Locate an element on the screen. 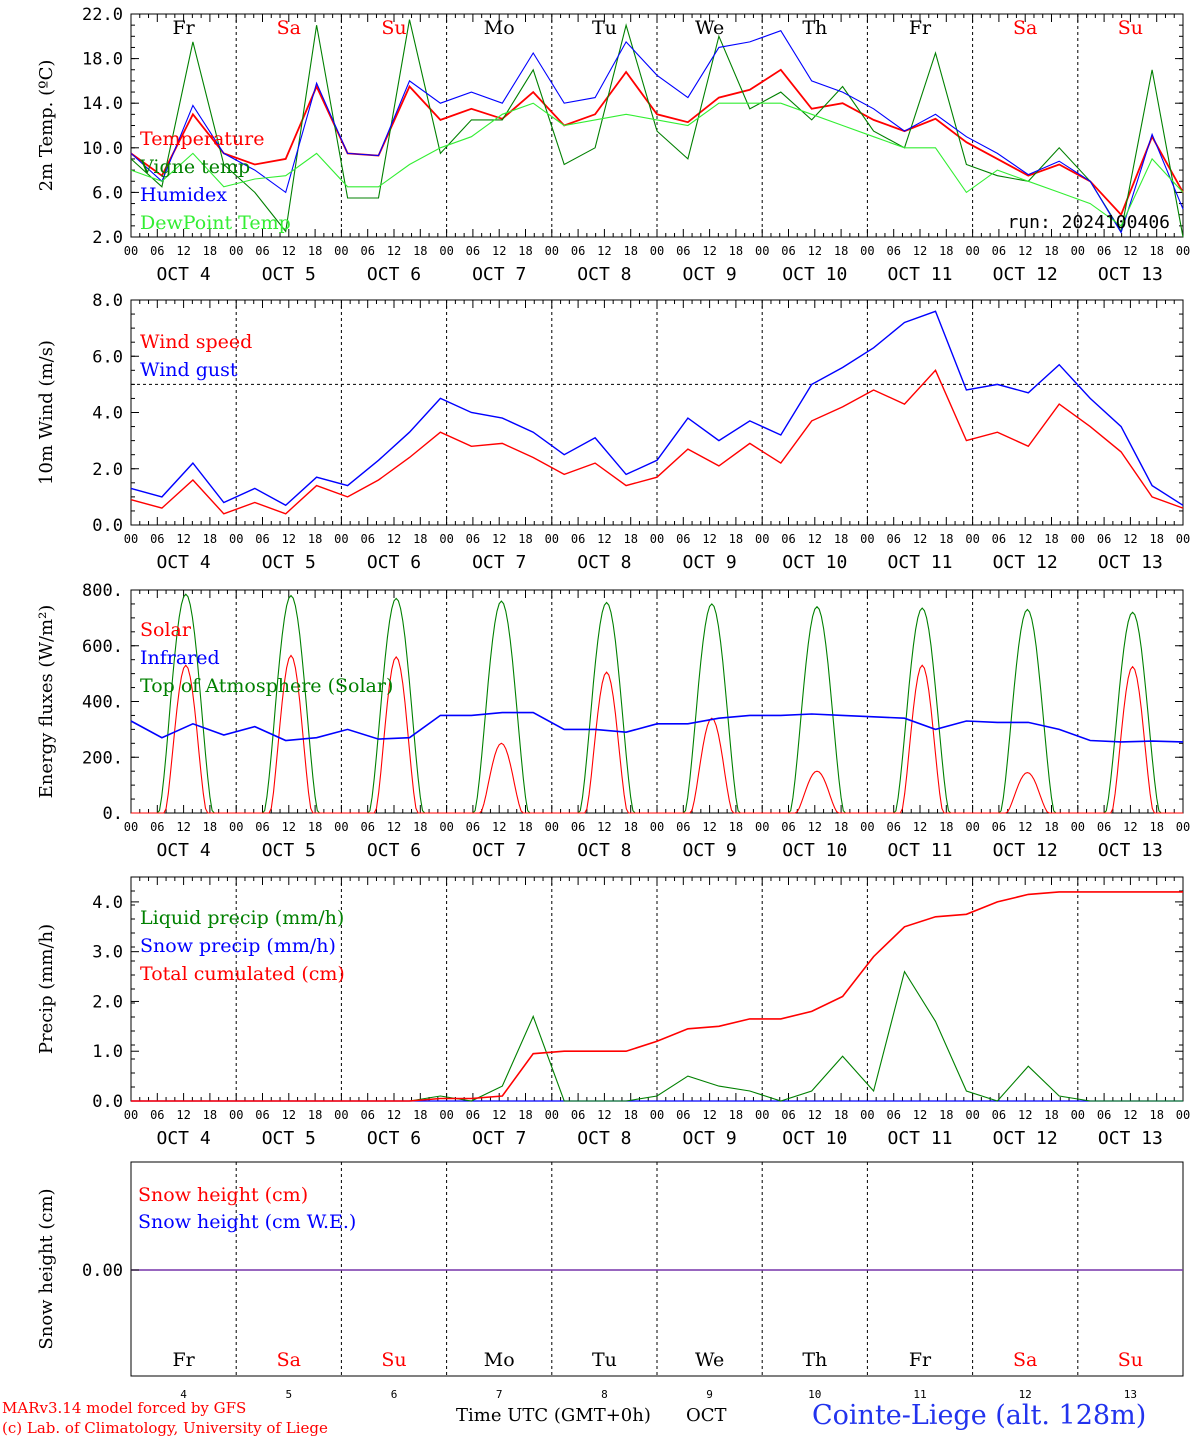 This screenshot has height=1440, width=1194. y-axis-label: Energy fluxes (W/m²) is located at coordinates (46, 702).